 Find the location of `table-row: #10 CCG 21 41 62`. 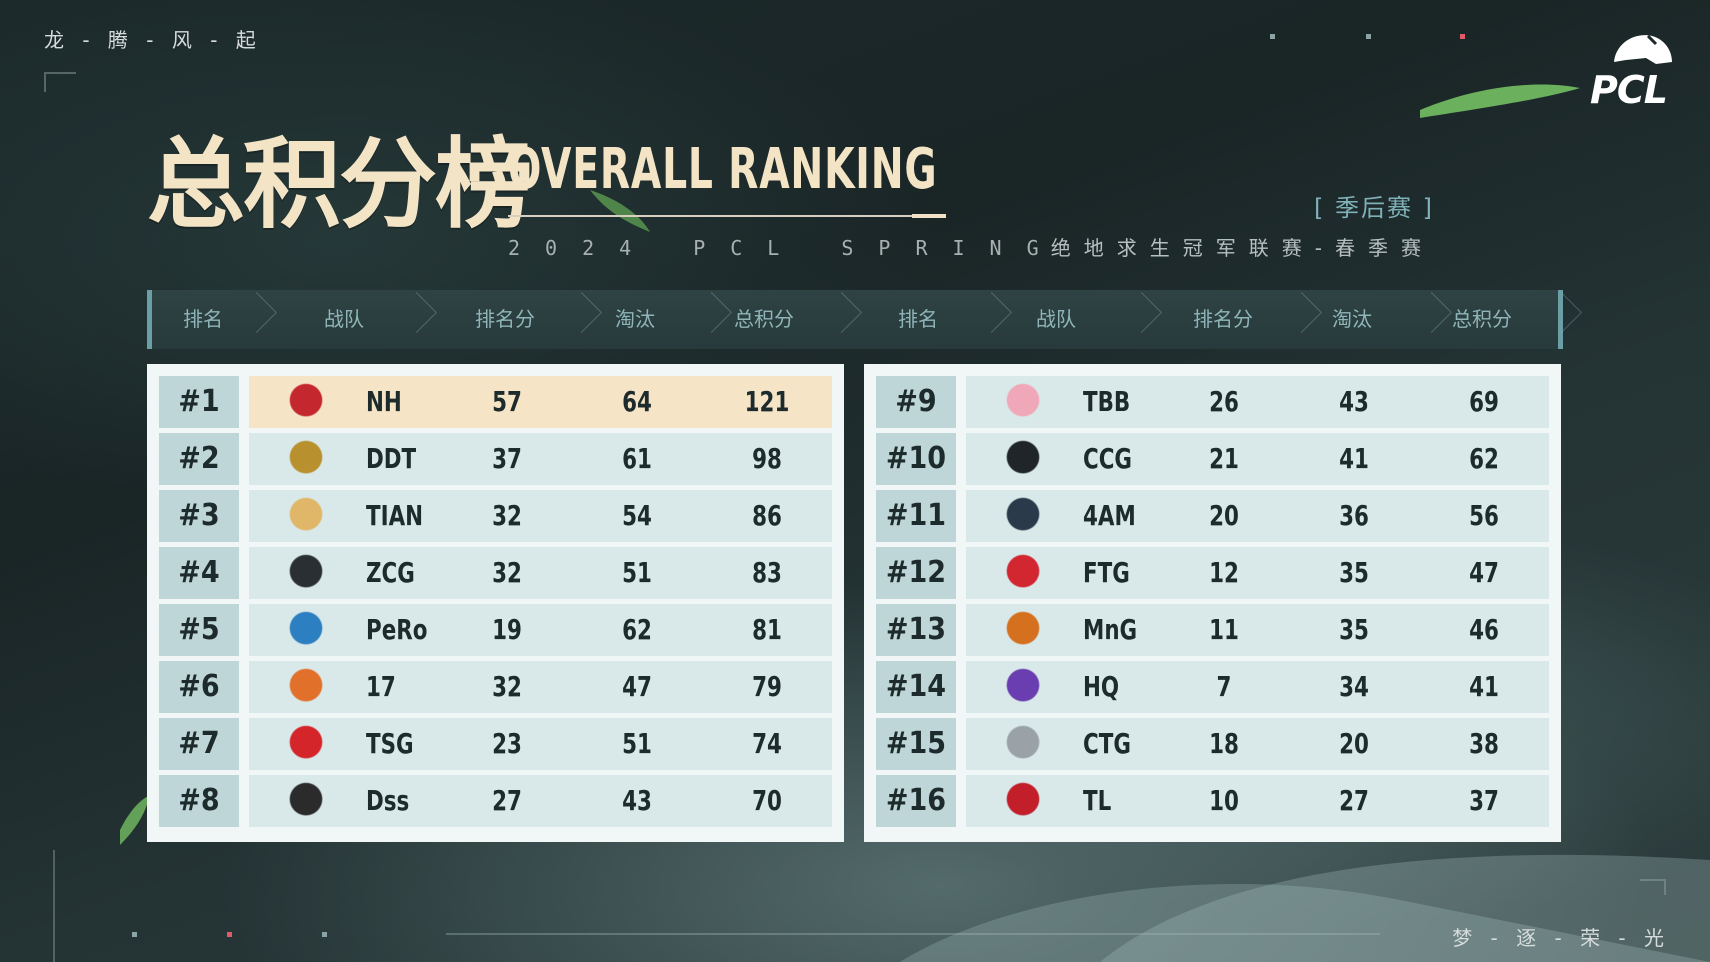

table-row: #10 CCG 21 41 62 is located at coordinates (1212, 459).